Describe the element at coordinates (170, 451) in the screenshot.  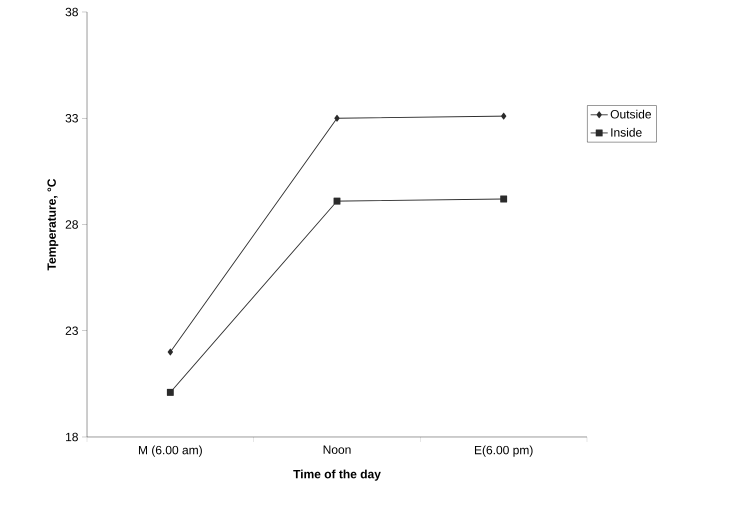
I see `x-tick-label: M (6.00 am)` at that location.